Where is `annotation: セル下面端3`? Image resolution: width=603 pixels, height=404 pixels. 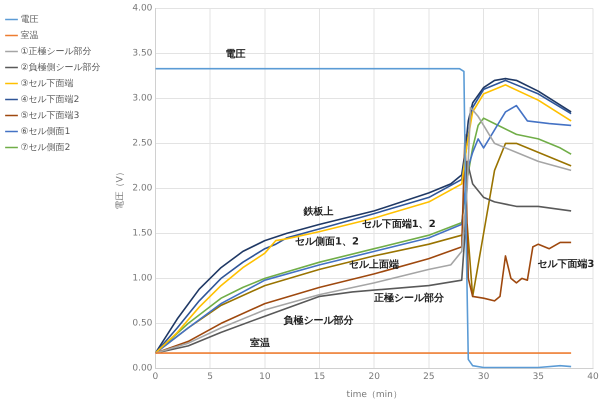
annotation: セル下面端3 is located at coordinates (565, 264).